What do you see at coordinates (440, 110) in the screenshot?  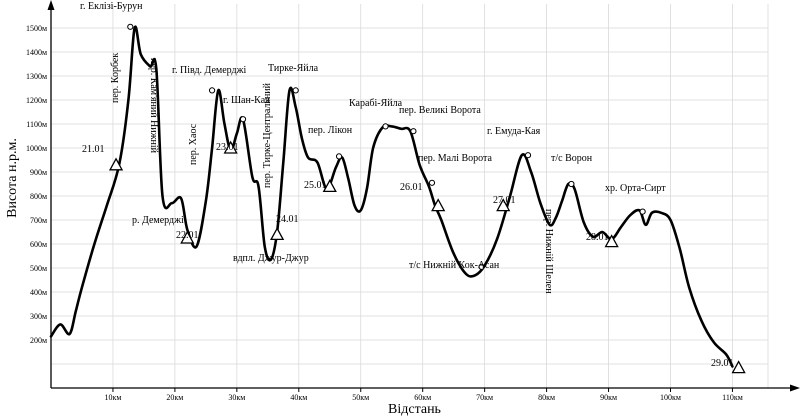 I see `peak-label-6: пер. Великі Ворота` at bounding box center [440, 110].